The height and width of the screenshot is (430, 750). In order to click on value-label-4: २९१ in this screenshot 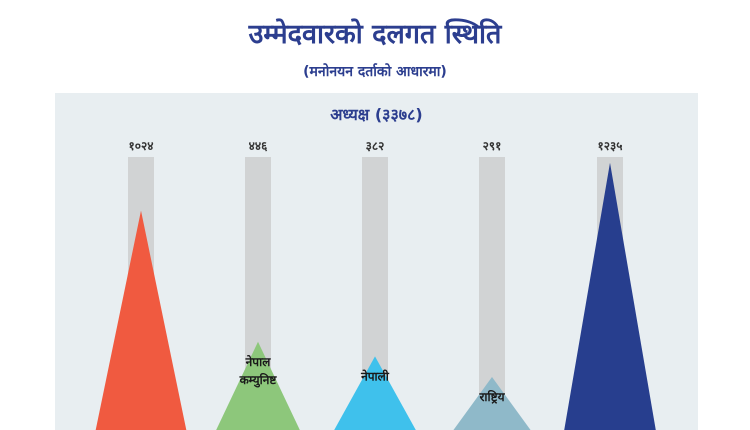, I will do `click(492, 146)`.